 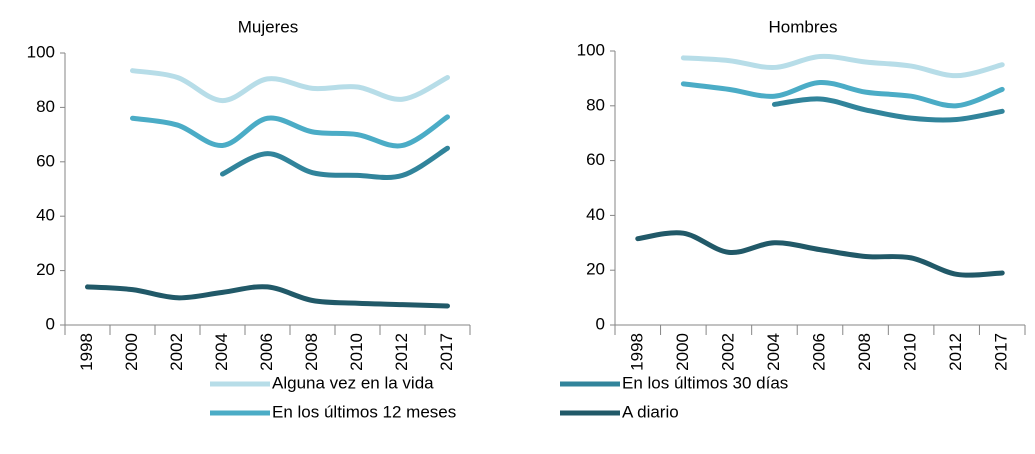 What do you see at coordinates (803, 26) in the screenshot?
I see `chart-title: Hombres` at bounding box center [803, 26].